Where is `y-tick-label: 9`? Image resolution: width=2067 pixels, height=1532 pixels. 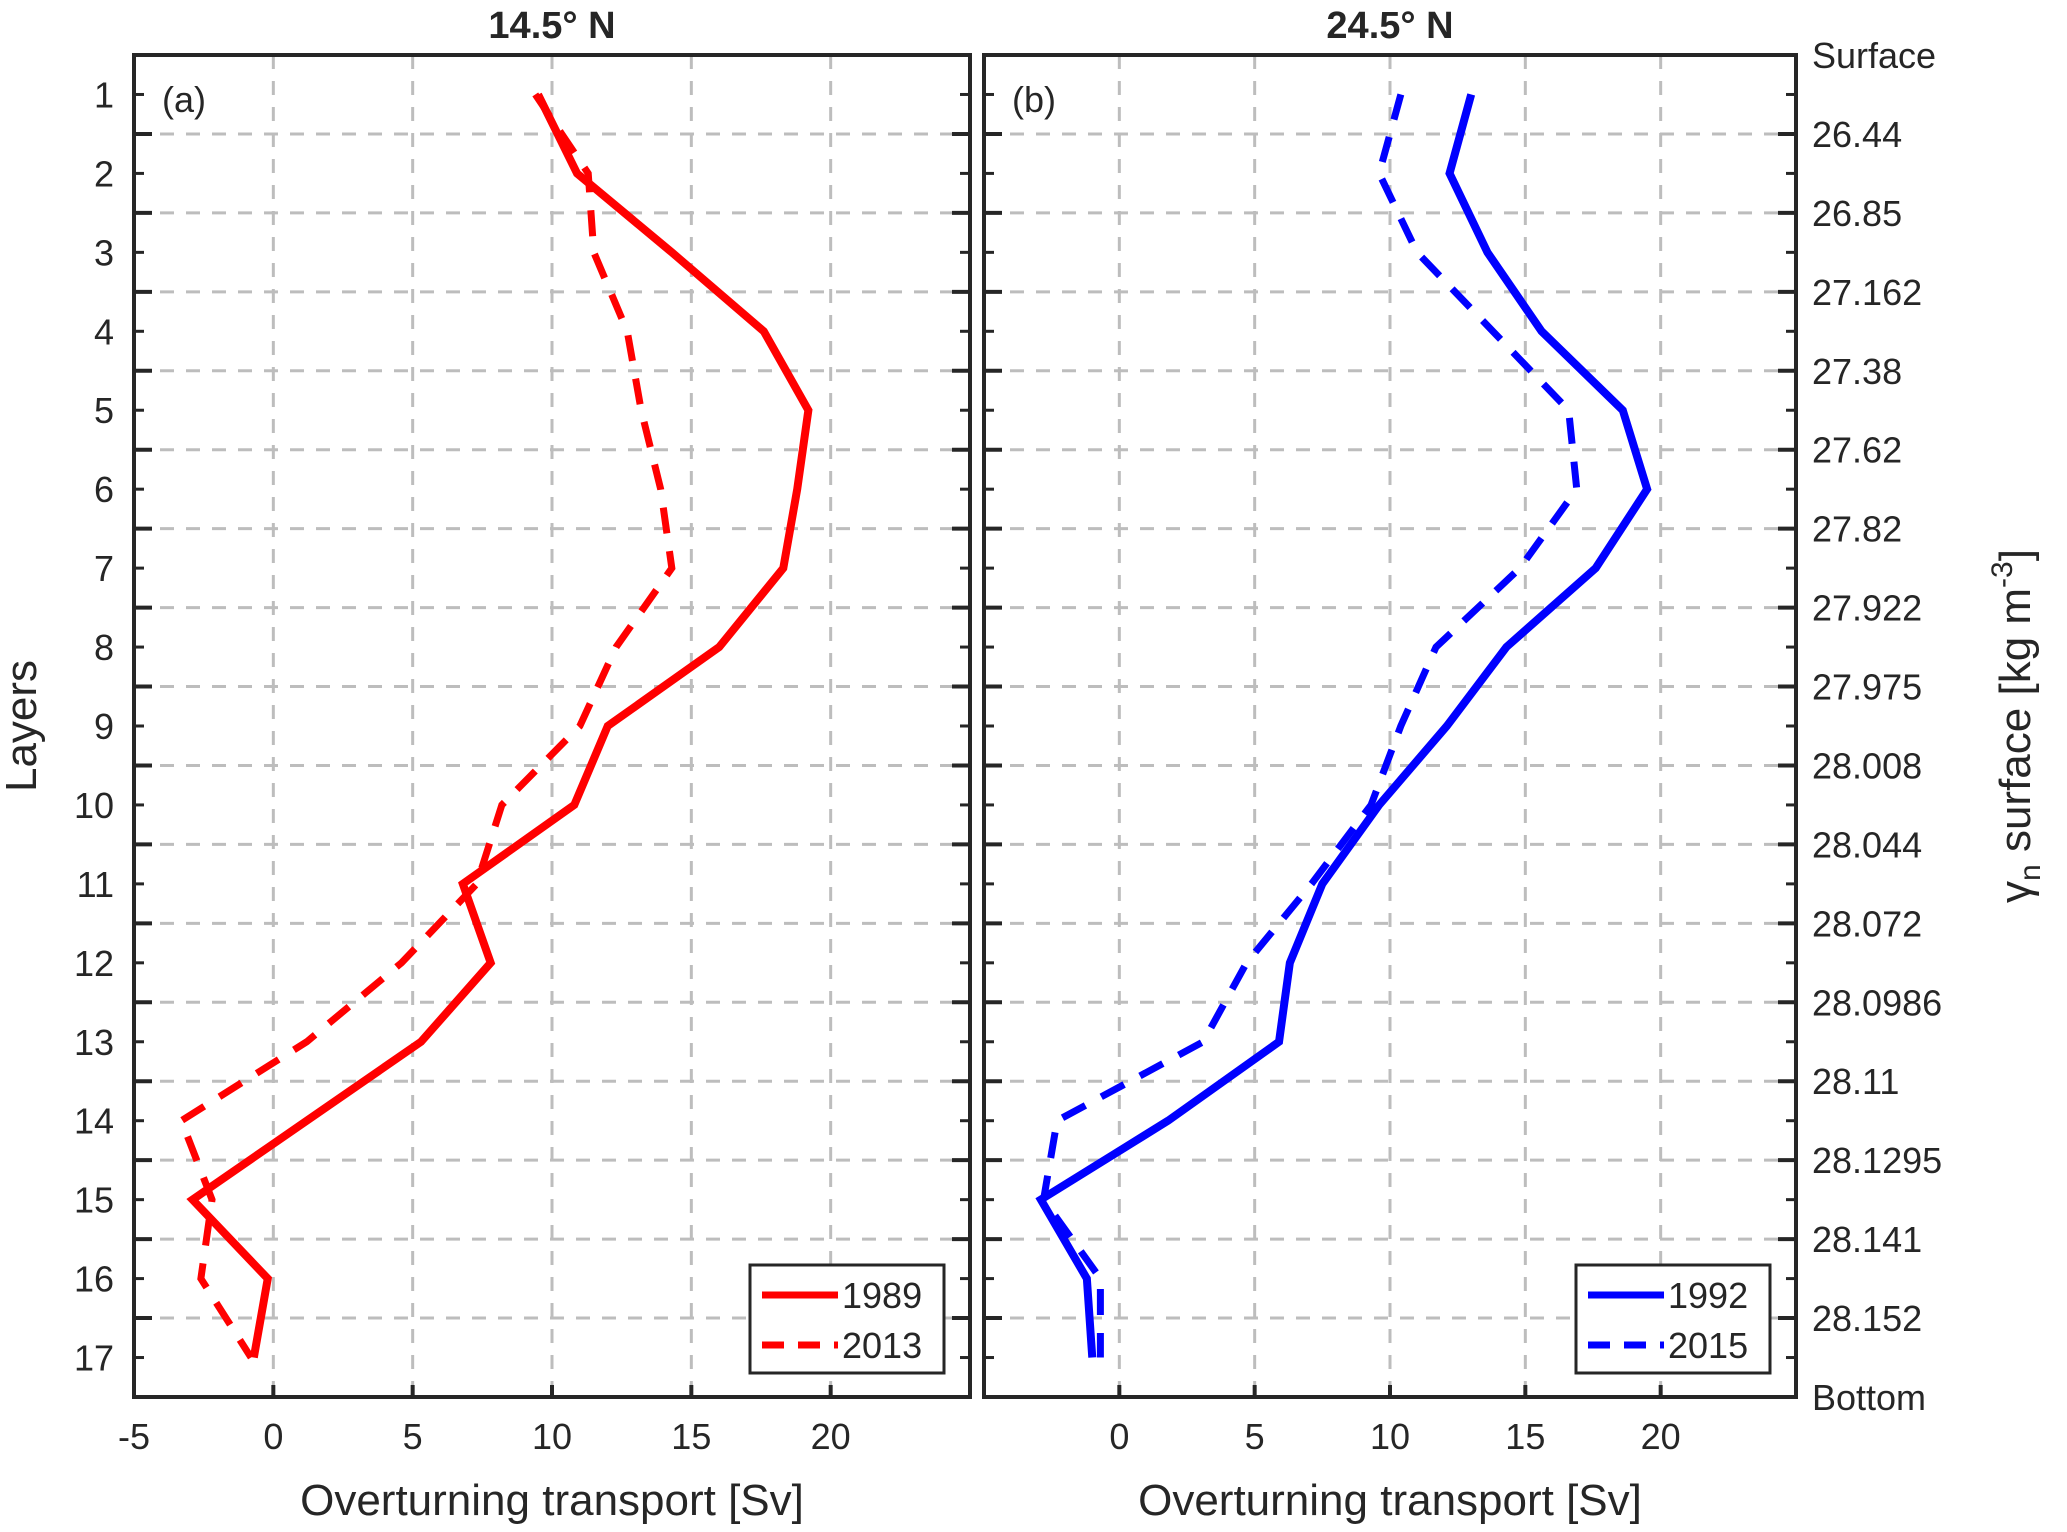
y-tick-label: 9 is located at coordinates (104, 726).